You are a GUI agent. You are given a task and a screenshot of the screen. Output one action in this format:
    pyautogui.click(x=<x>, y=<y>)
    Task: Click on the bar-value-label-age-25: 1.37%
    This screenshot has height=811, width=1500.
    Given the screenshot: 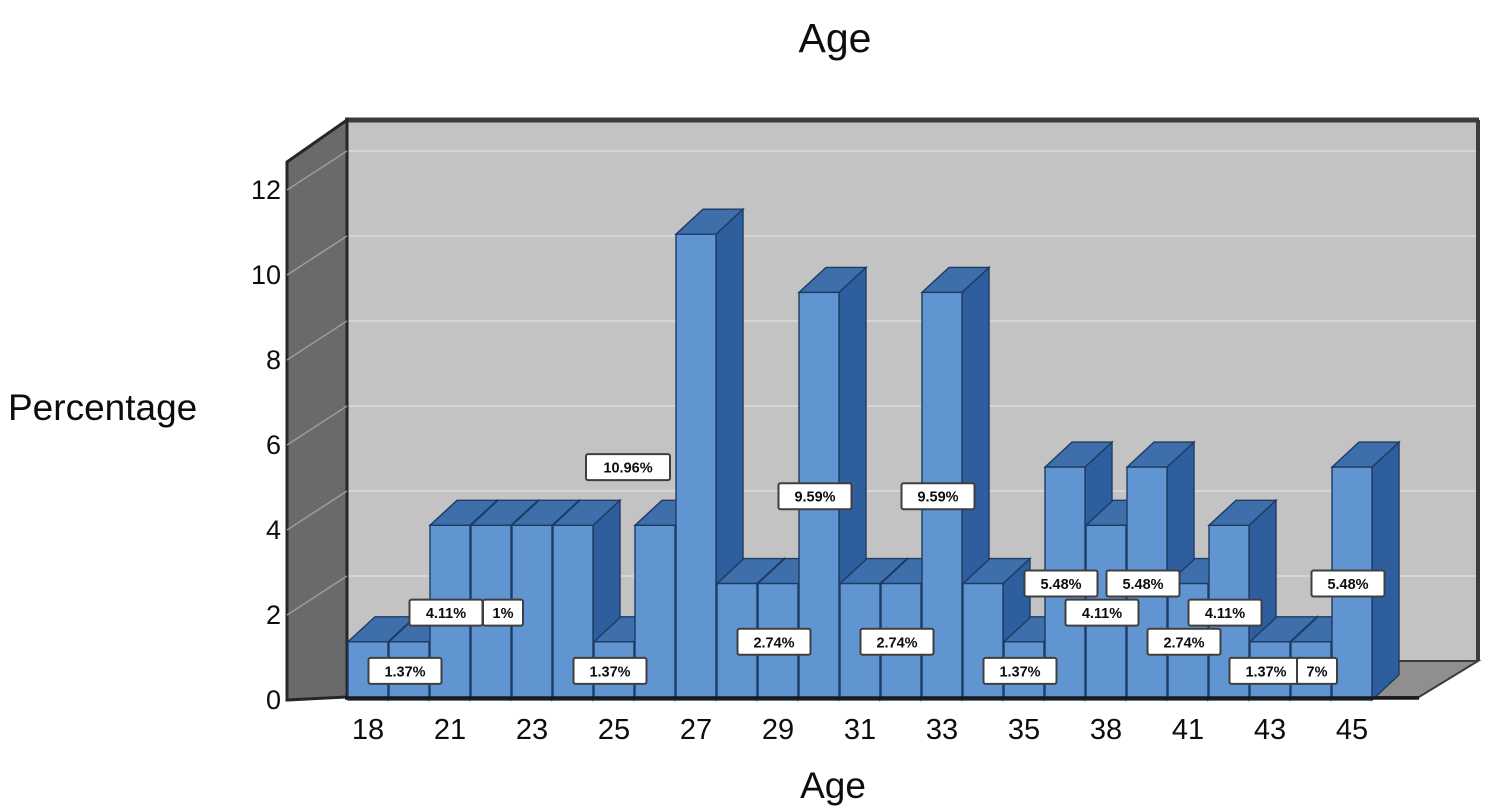 What is the action you would take?
    pyautogui.click(x=610, y=670)
    